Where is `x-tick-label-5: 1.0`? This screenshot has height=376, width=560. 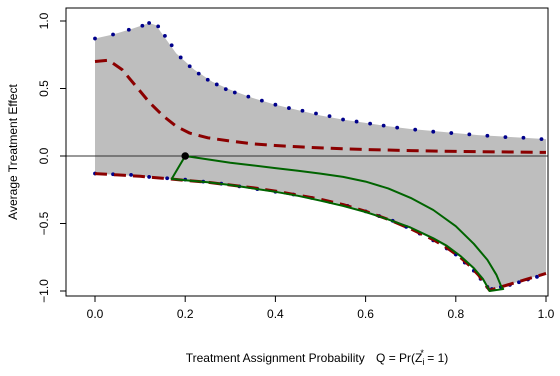 x-tick-label-5: 1.0 is located at coordinates (546, 314).